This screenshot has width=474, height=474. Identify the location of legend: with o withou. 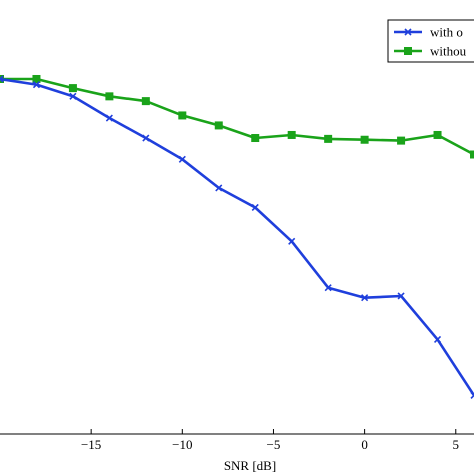
(430, 41).